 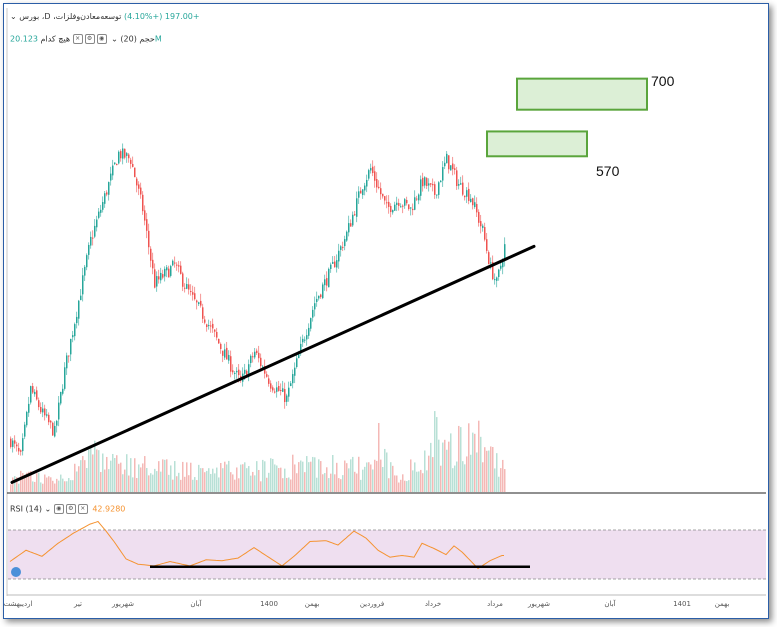 What do you see at coordinates (137, 39) in the screenshot?
I see `volume-indicator-label: حجم (20)` at bounding box center [137, 39].